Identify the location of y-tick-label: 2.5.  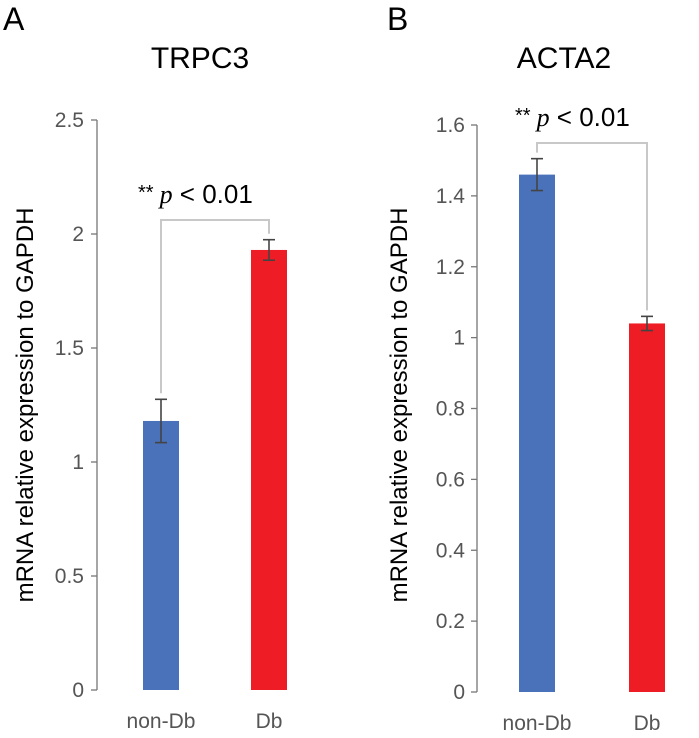
(69, 120).